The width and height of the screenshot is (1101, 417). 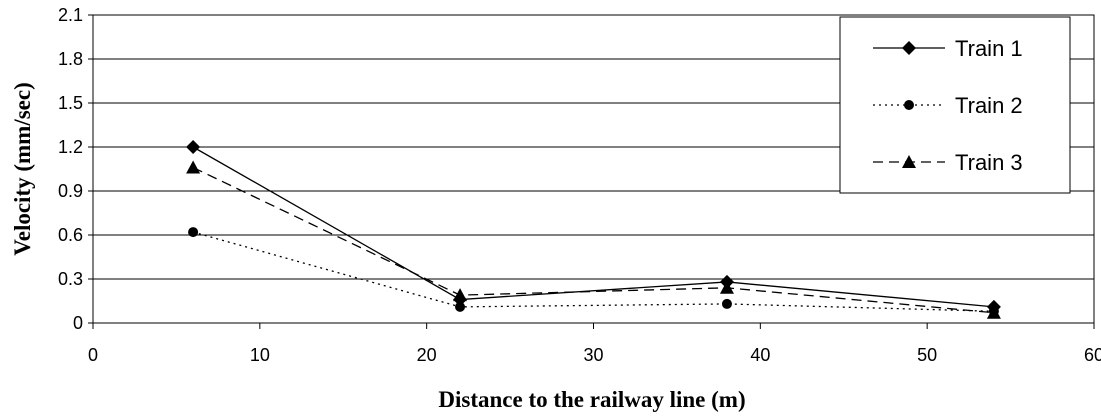 What do you see at coordinates (948, 105) in the screenshot?
I see `legend-entry: Train 2` at bounding box center [948, 105].